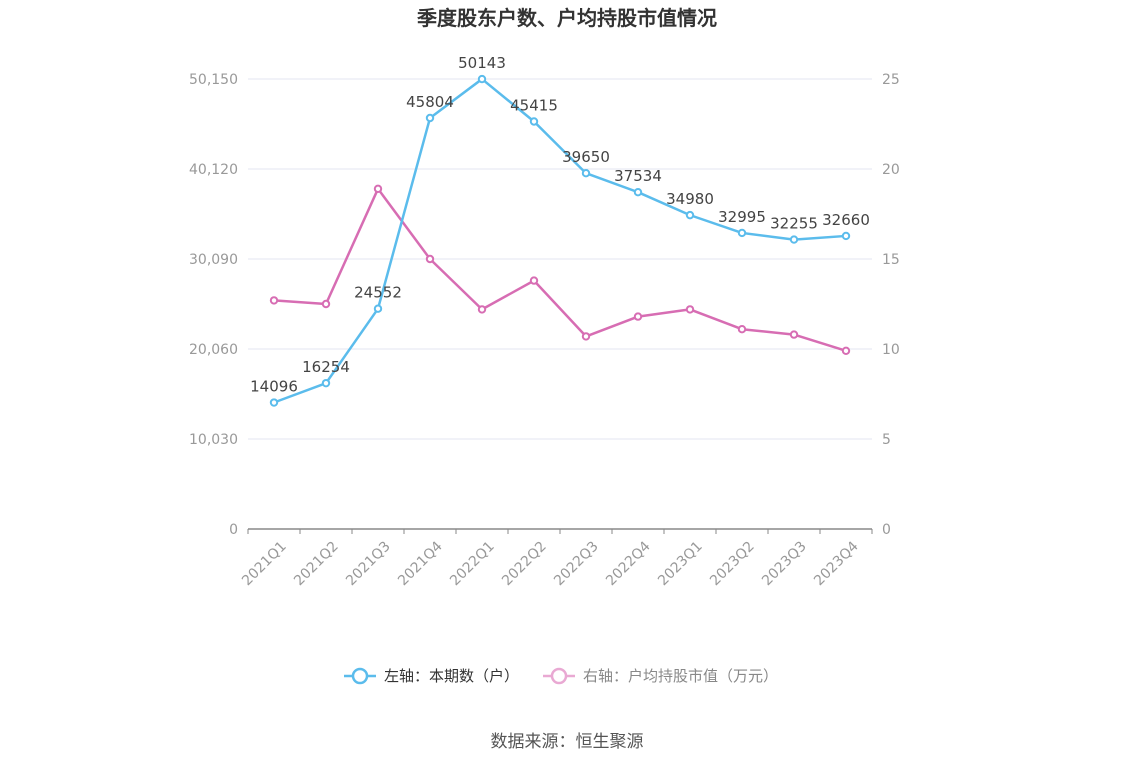  I want to click on right-tick-label: 5, so click(886, 440).